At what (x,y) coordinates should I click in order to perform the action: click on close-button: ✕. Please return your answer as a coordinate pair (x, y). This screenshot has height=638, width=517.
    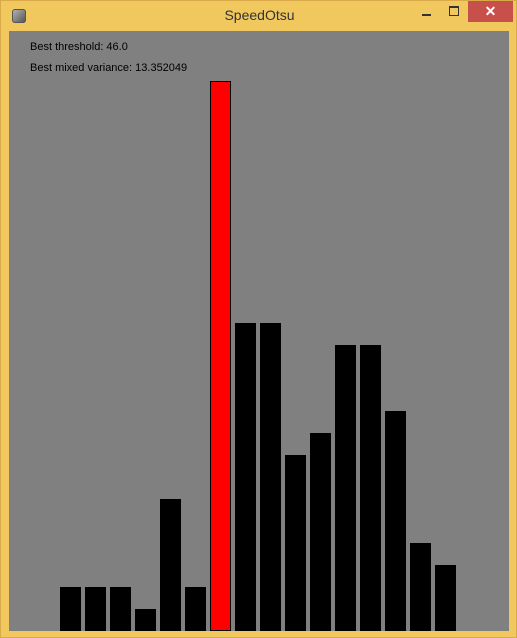
    Looking at the image, I should click on (490, 11).